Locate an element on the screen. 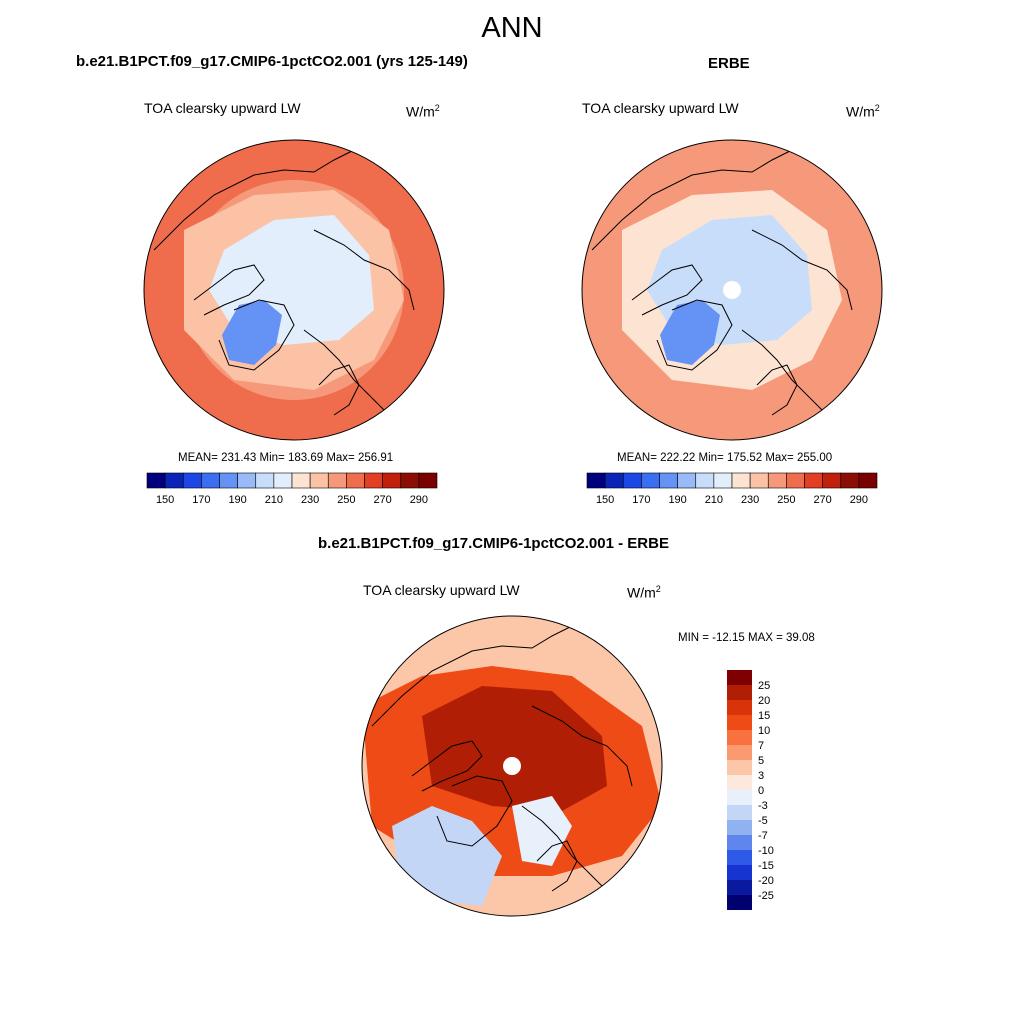 This screenshot has width=1024, height=1024. region-eurasia-east is located at coordinates (447, 856).